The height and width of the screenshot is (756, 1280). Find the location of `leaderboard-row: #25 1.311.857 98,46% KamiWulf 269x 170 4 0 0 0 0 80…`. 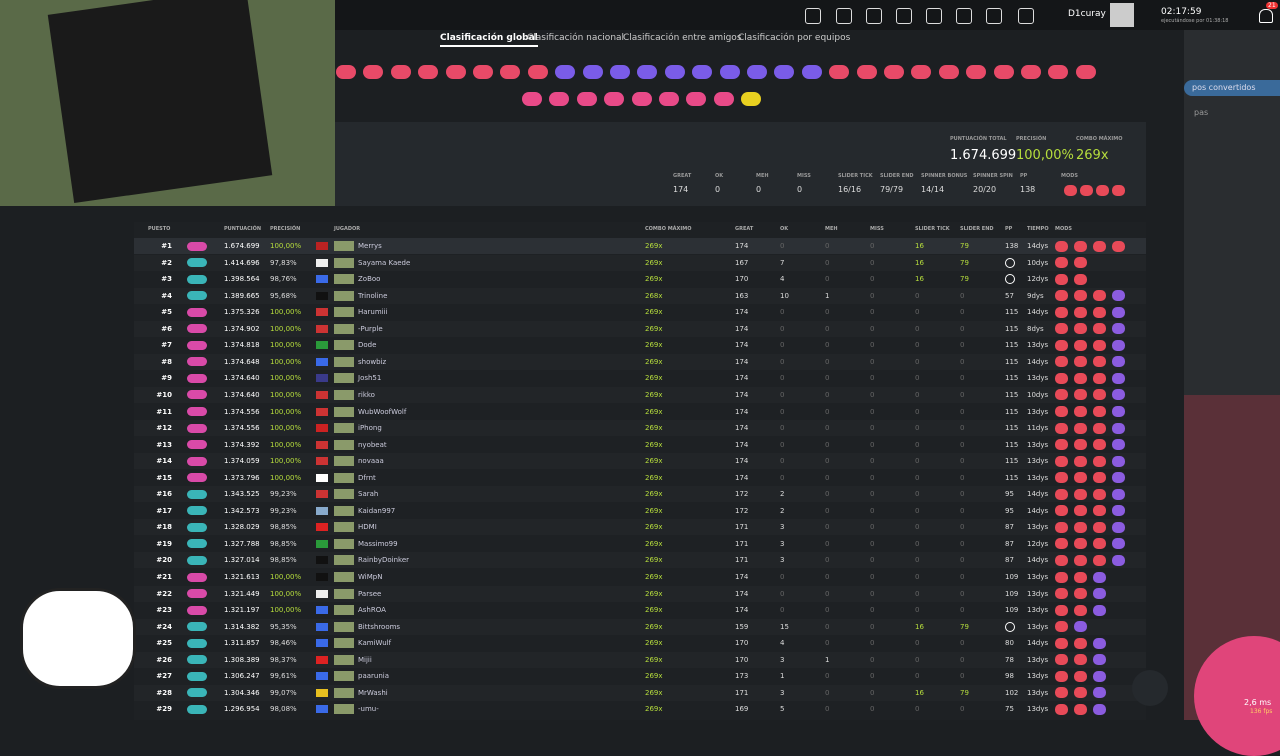

leaderboard-row: #25 1.311.857 98,46% KamiWulf 269x 170 4 0 0 0 0 80… is located at coordinates (640, 643).